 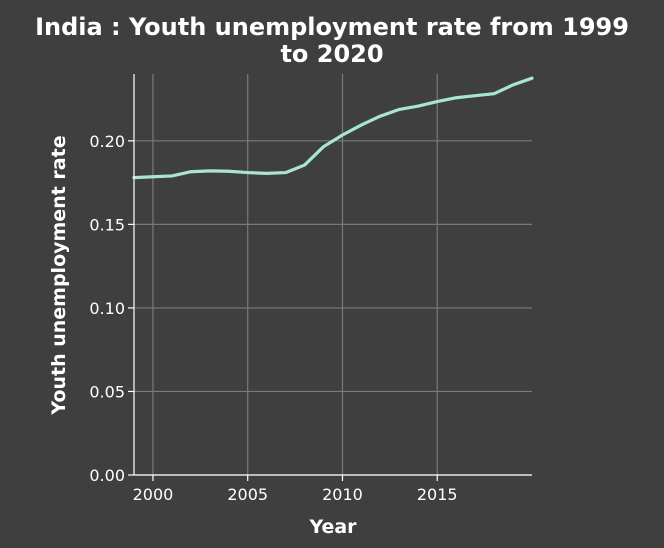 I want to click on y-tick-label-3: 0.15, so click(x=107, y=224).